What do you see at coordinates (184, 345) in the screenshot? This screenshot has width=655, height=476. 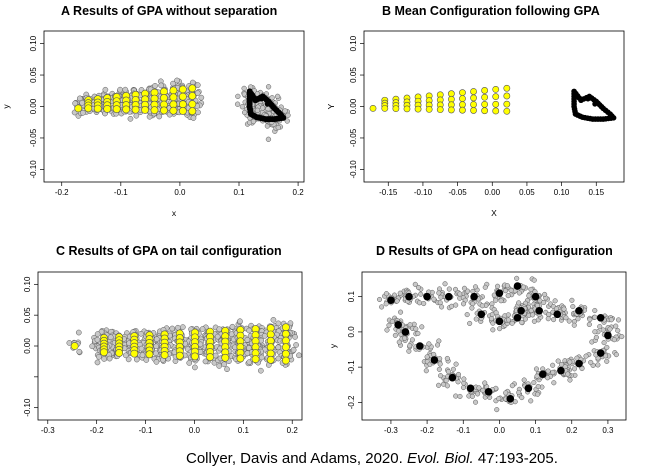 I see `plot-area` at bounding box center [184, 345].